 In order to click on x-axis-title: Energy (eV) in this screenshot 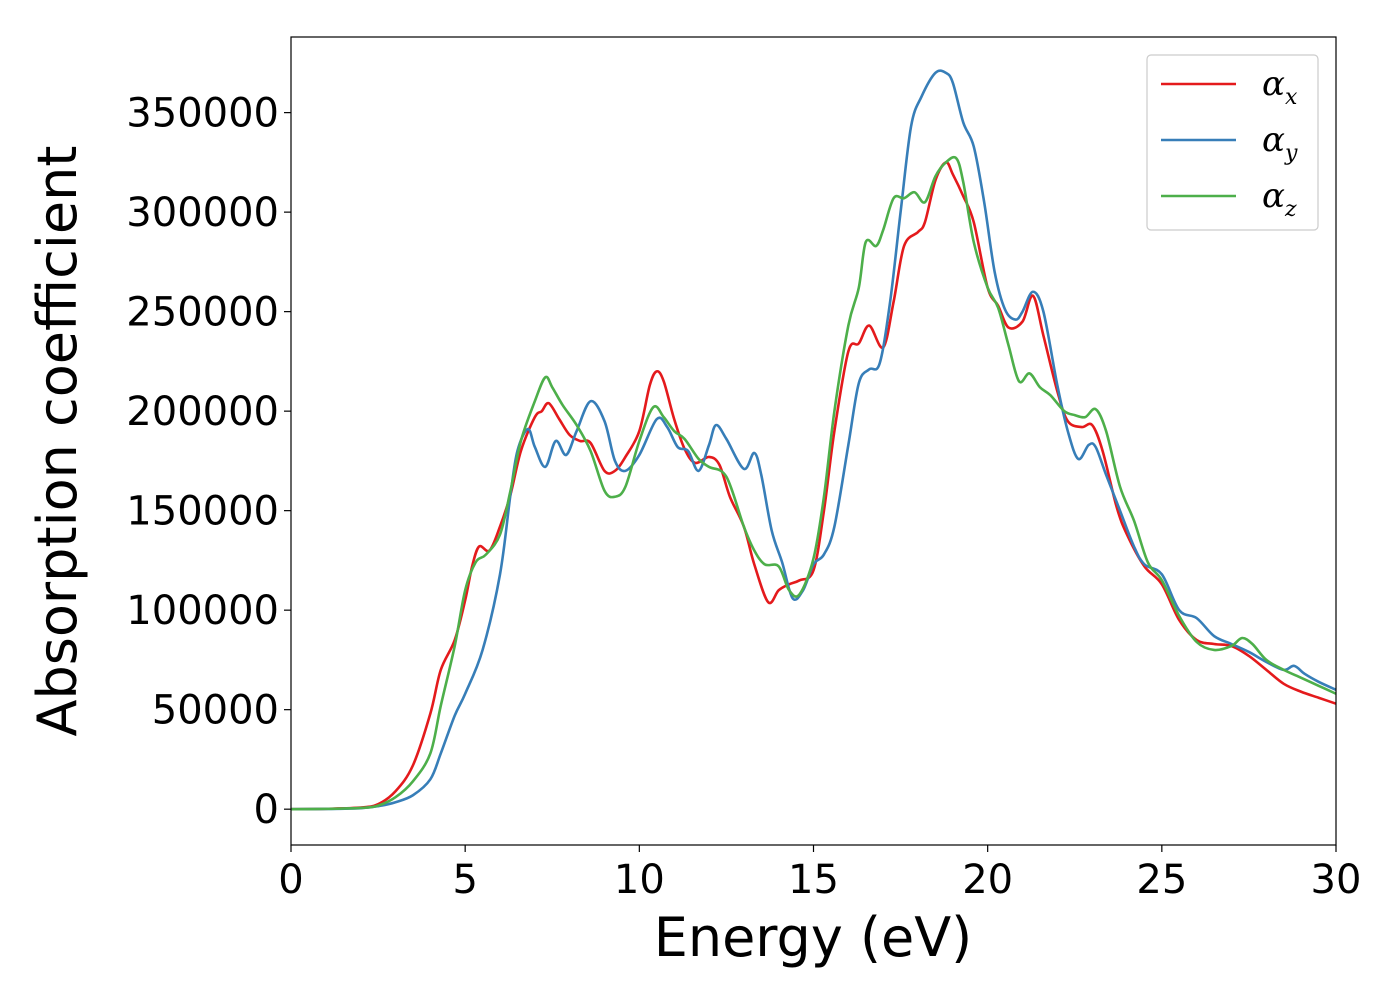, I will do `click(813, 937)`.